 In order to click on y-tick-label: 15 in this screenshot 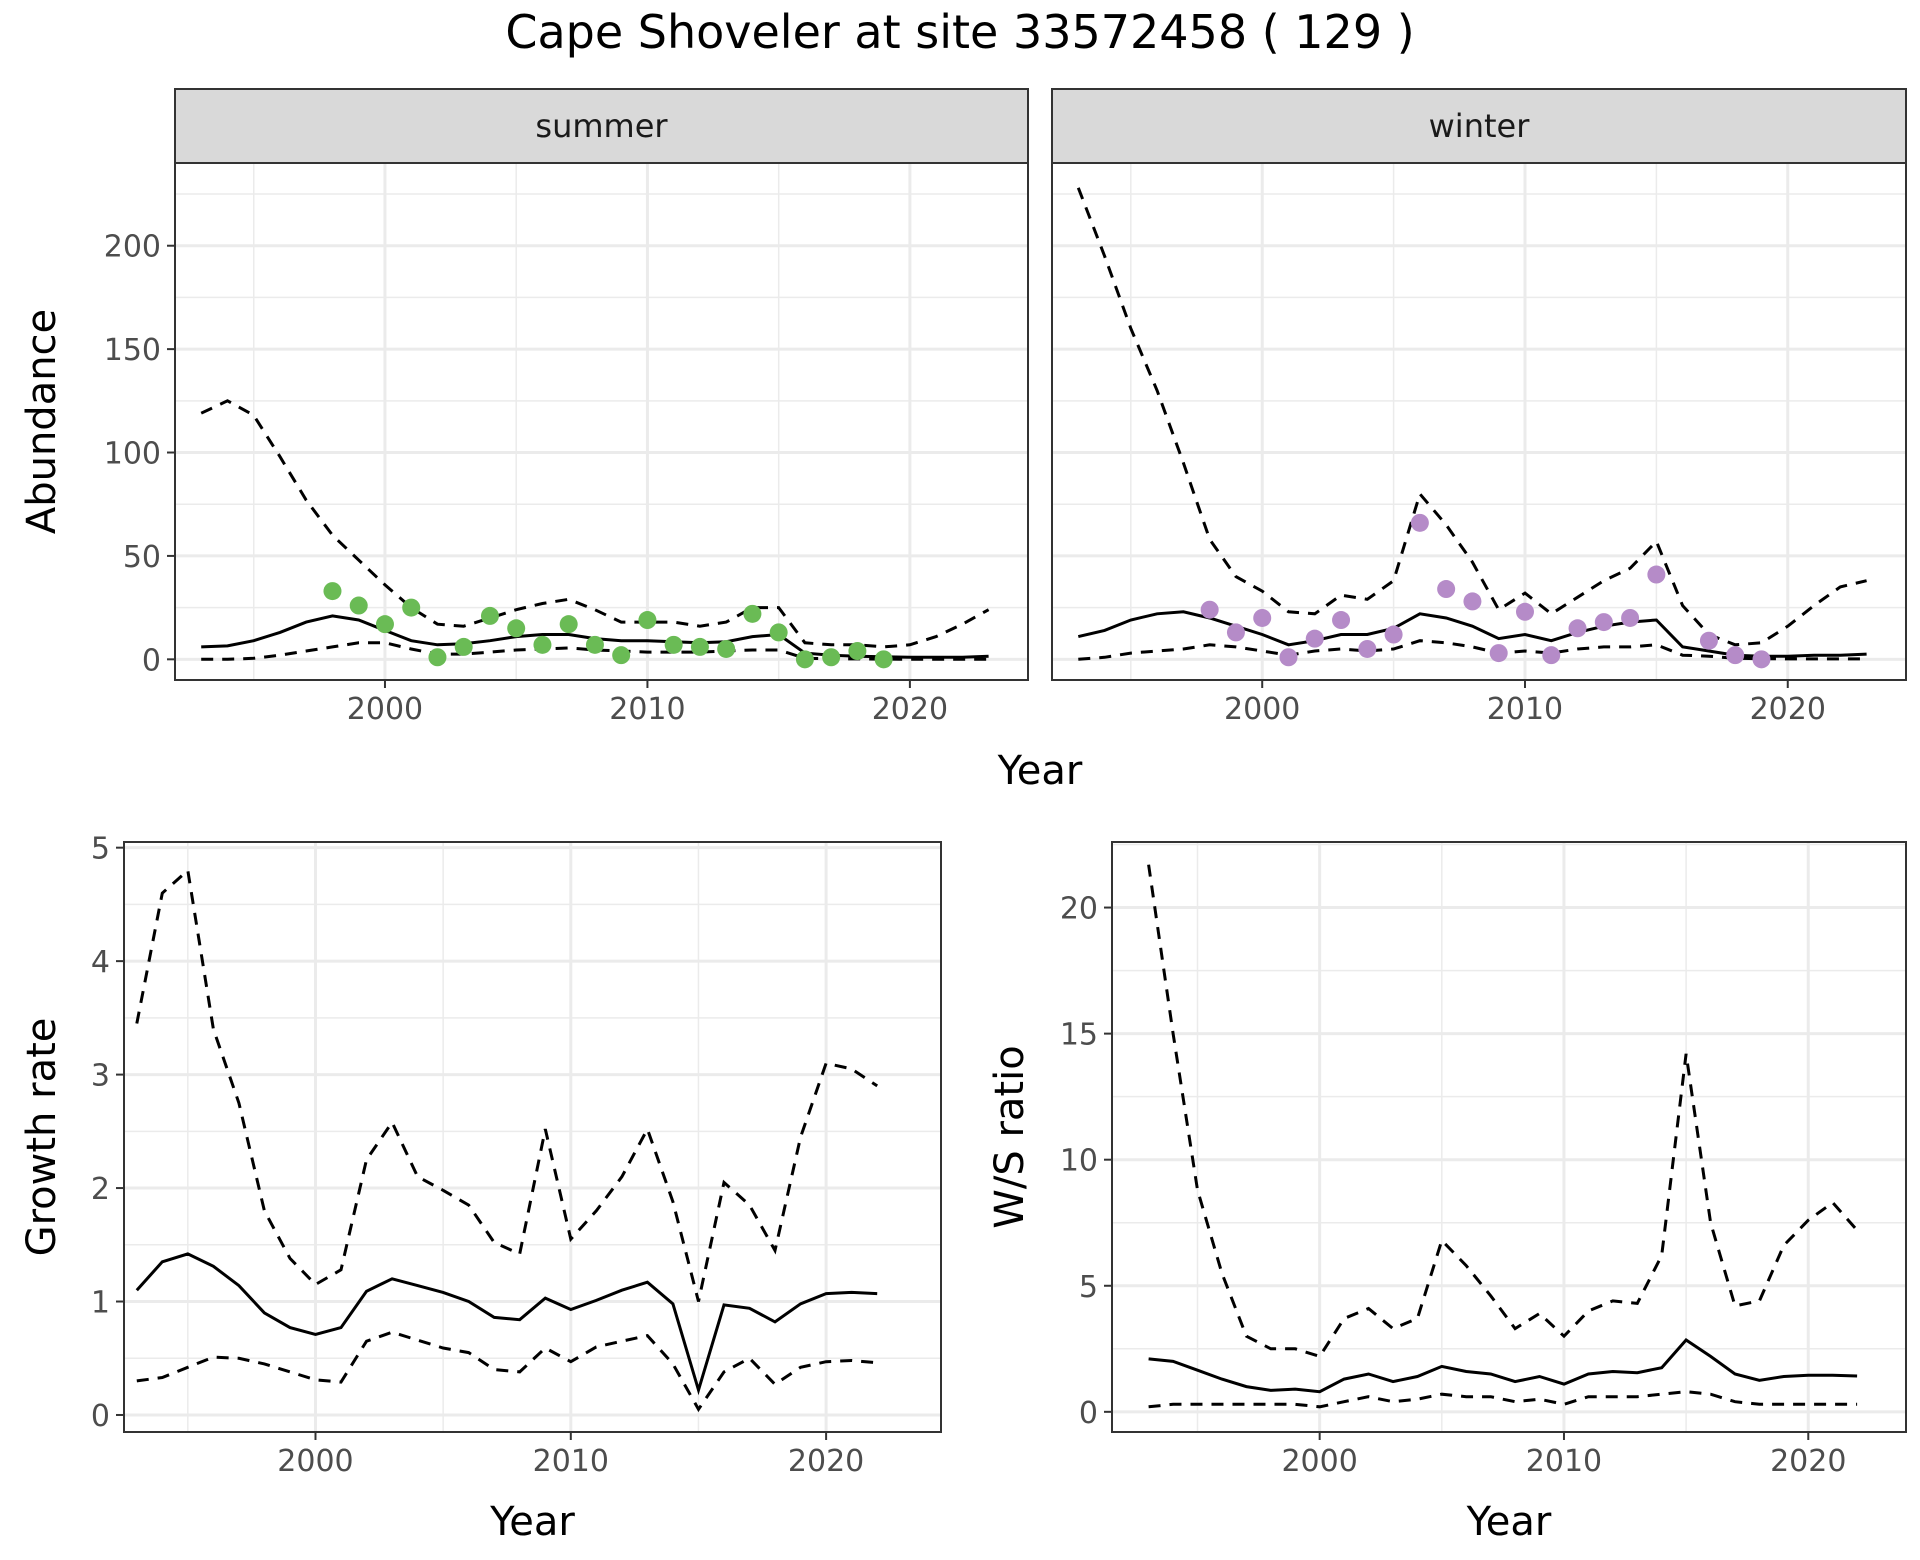, I will do `click(1079, 1035)`.